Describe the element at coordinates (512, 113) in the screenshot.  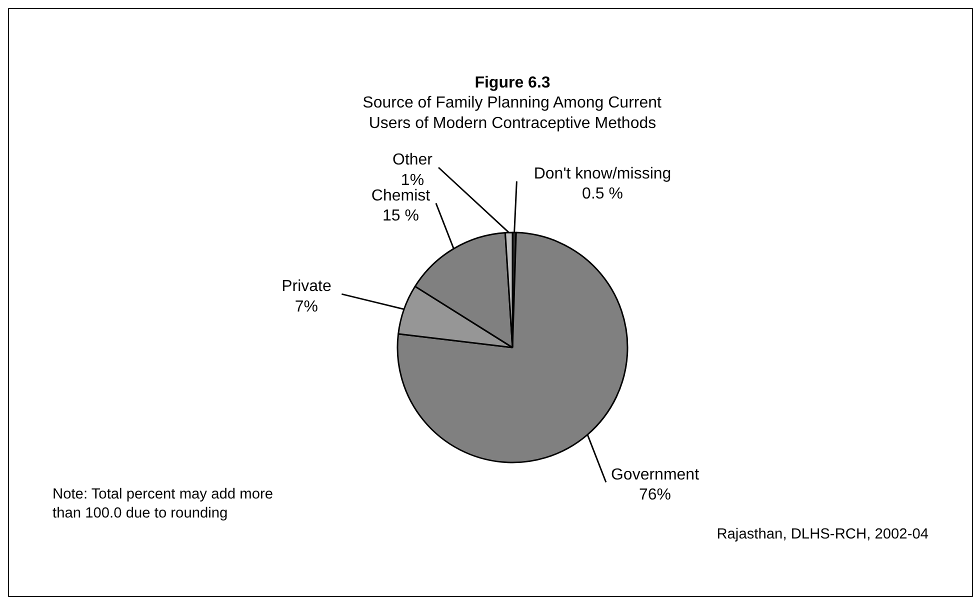
I see `chart-subtitle: Source of Family Planning Among Current Users of Modern Contraceptive Methods` at that location.